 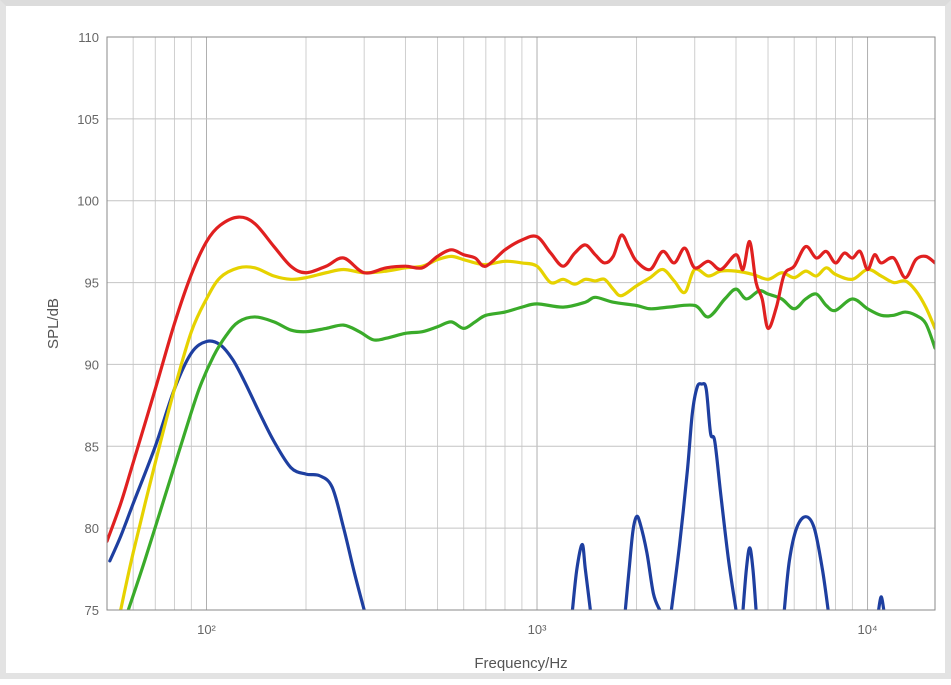 What do you see at coordinates (88, 37) in the screenshot?
I see `y-tick-label: 110` at bounding box center [88, 37].